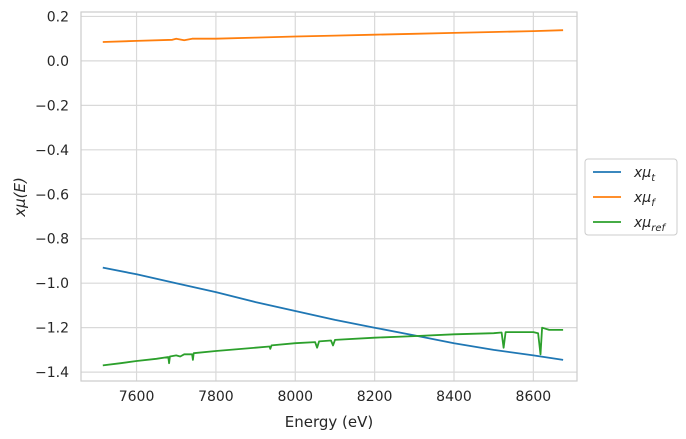 This screenshot has width=686, height=439. Describe the element at coordinates (58, 17) in the screenshot. I see `y-tick-label: 0.2` at that location.